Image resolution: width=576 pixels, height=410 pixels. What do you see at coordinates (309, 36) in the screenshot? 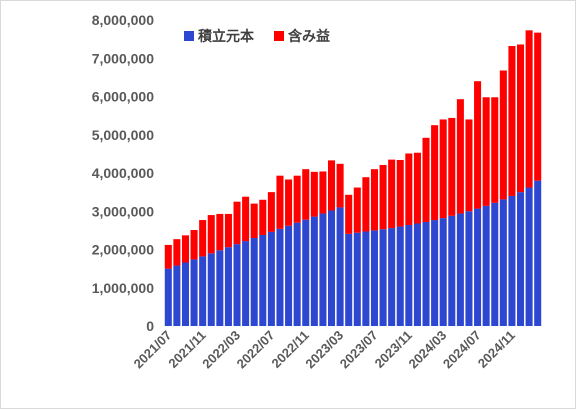
I see `legend-label-unrealized-gain: 含み益` at bounding box center [309, 36].